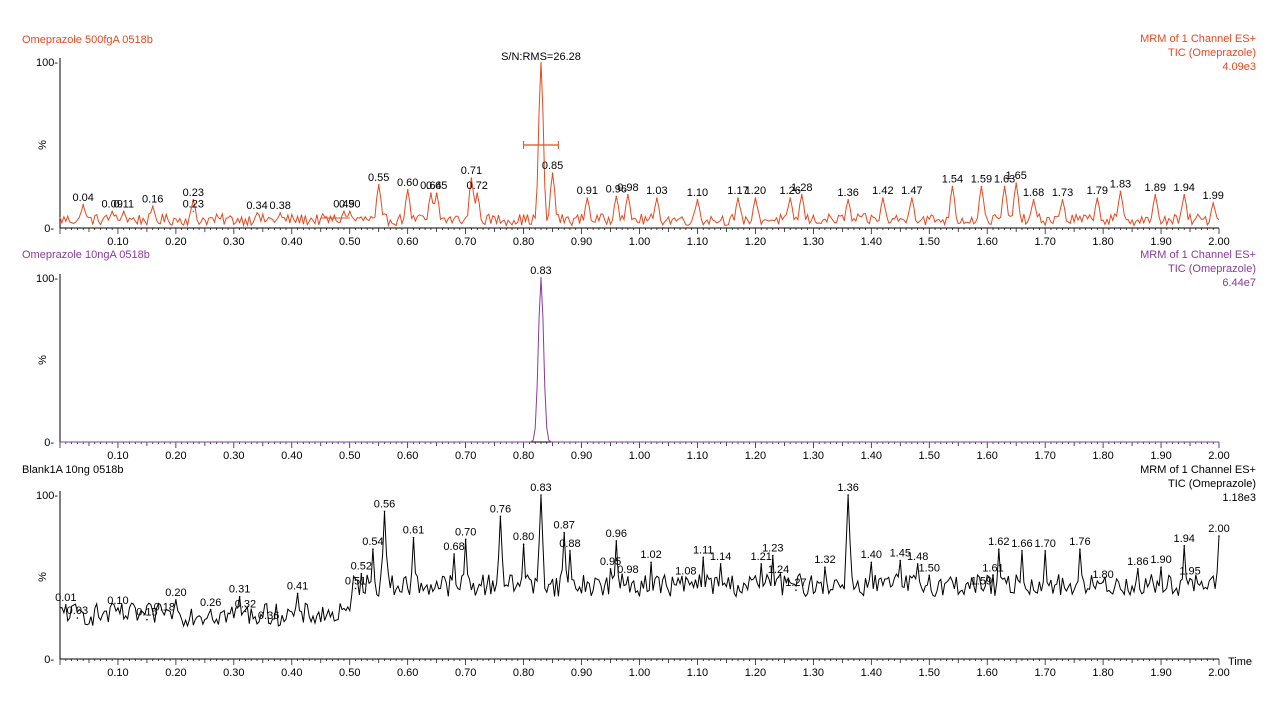 This screenshot has width=1280, height=707. Describe the element at coordinates (616, 534) in the screenshot. I see `peak-label: 0.96` at that location.